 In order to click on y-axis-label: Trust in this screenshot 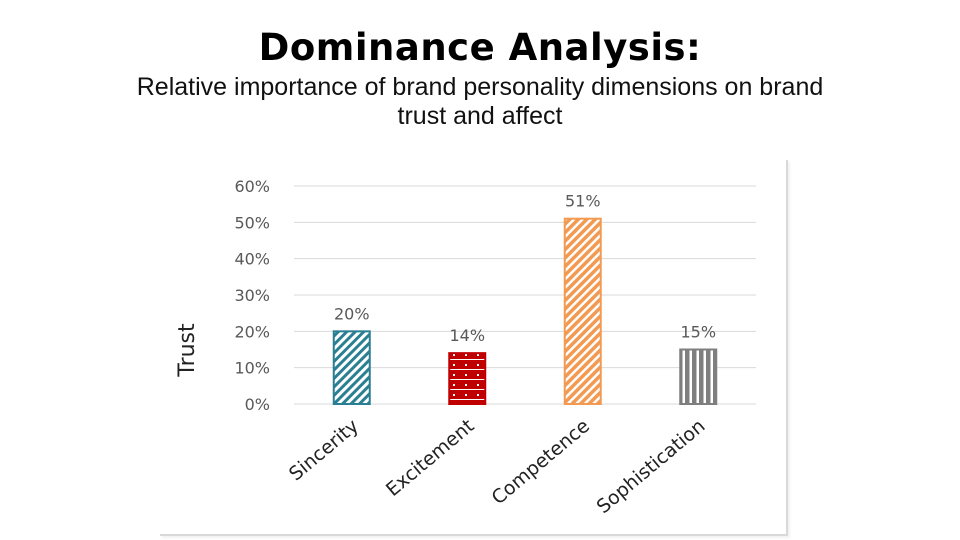, I will do `click(187, 350)`.